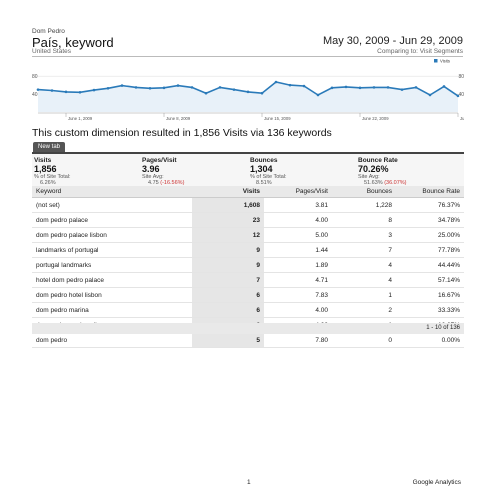  I want to click on table-row: dom pedro hotel lisbon 6 7.83 1 16.67%, so click(248, 295).